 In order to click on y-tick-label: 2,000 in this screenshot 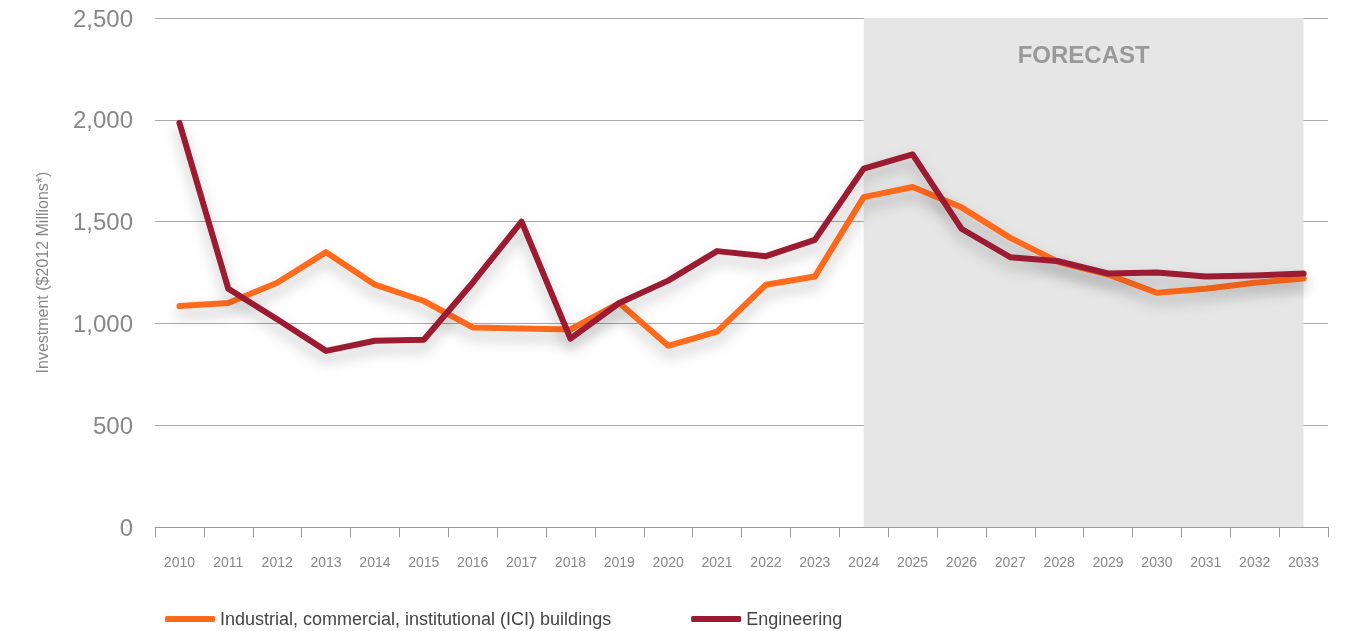, I will do `click(102, 120)`.